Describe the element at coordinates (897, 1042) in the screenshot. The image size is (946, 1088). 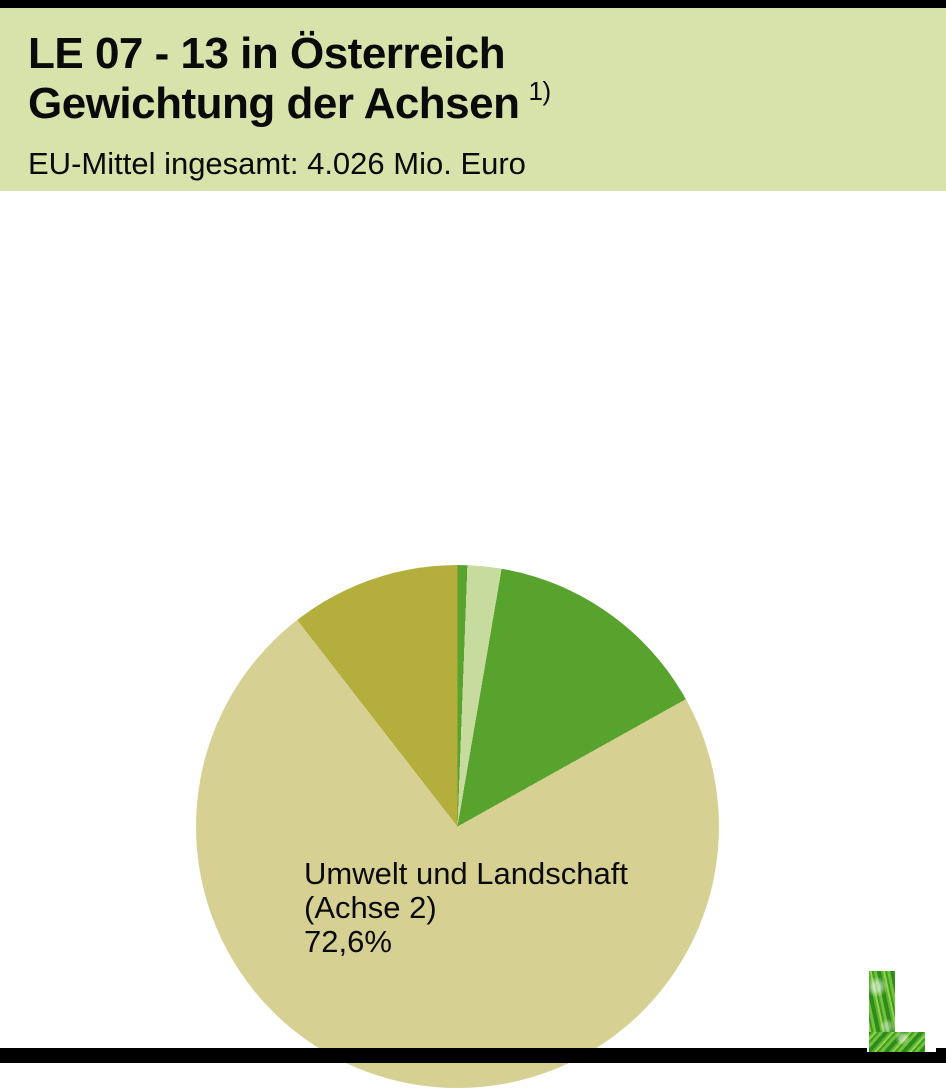
I see `grass-l-horizontal-bar` at that location.